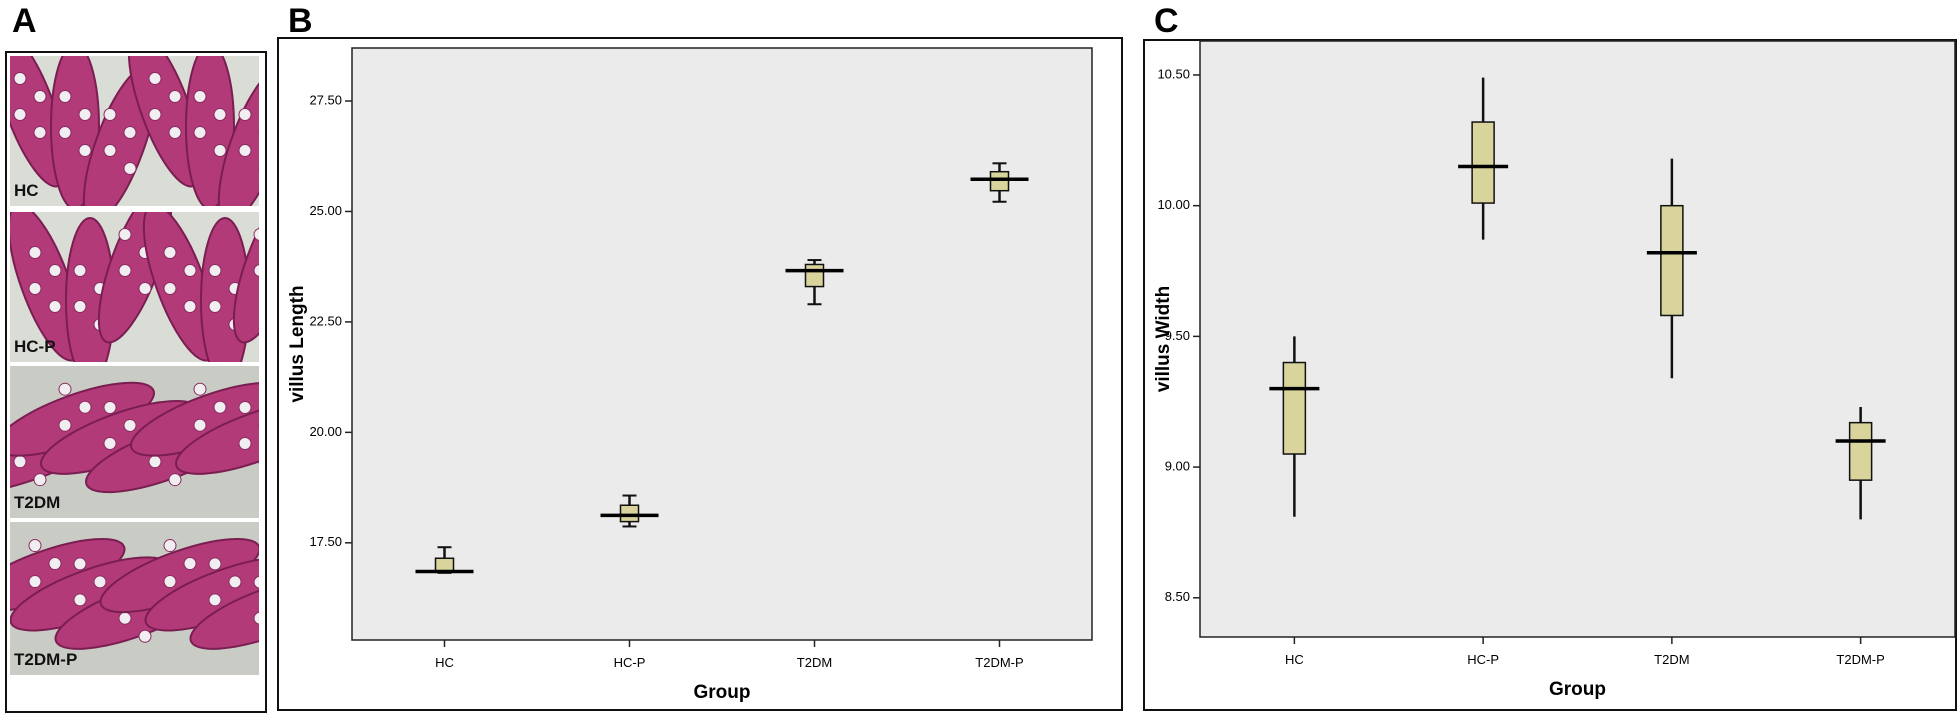  What do you see at coordinates (297, 343) in the screenshot?
I see `y-axis-title: villus Length` at bounding box center [297, 343].